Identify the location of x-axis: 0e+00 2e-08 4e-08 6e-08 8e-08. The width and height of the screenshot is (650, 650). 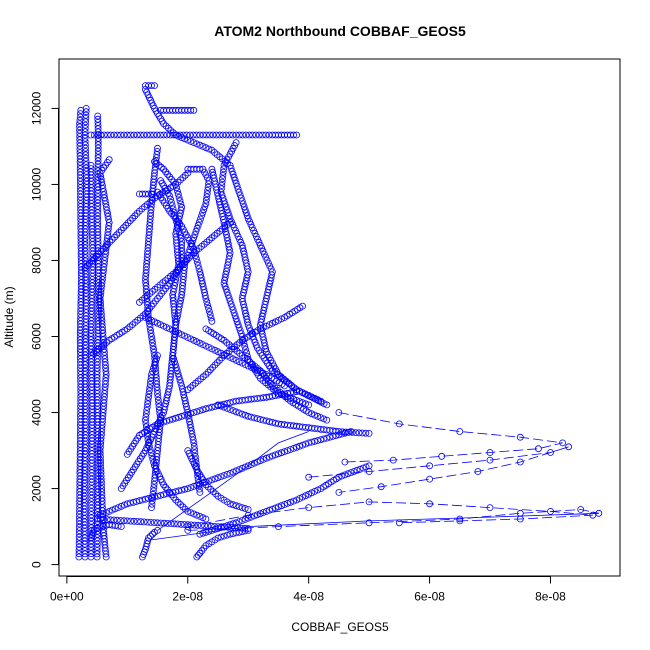
(308, 590).